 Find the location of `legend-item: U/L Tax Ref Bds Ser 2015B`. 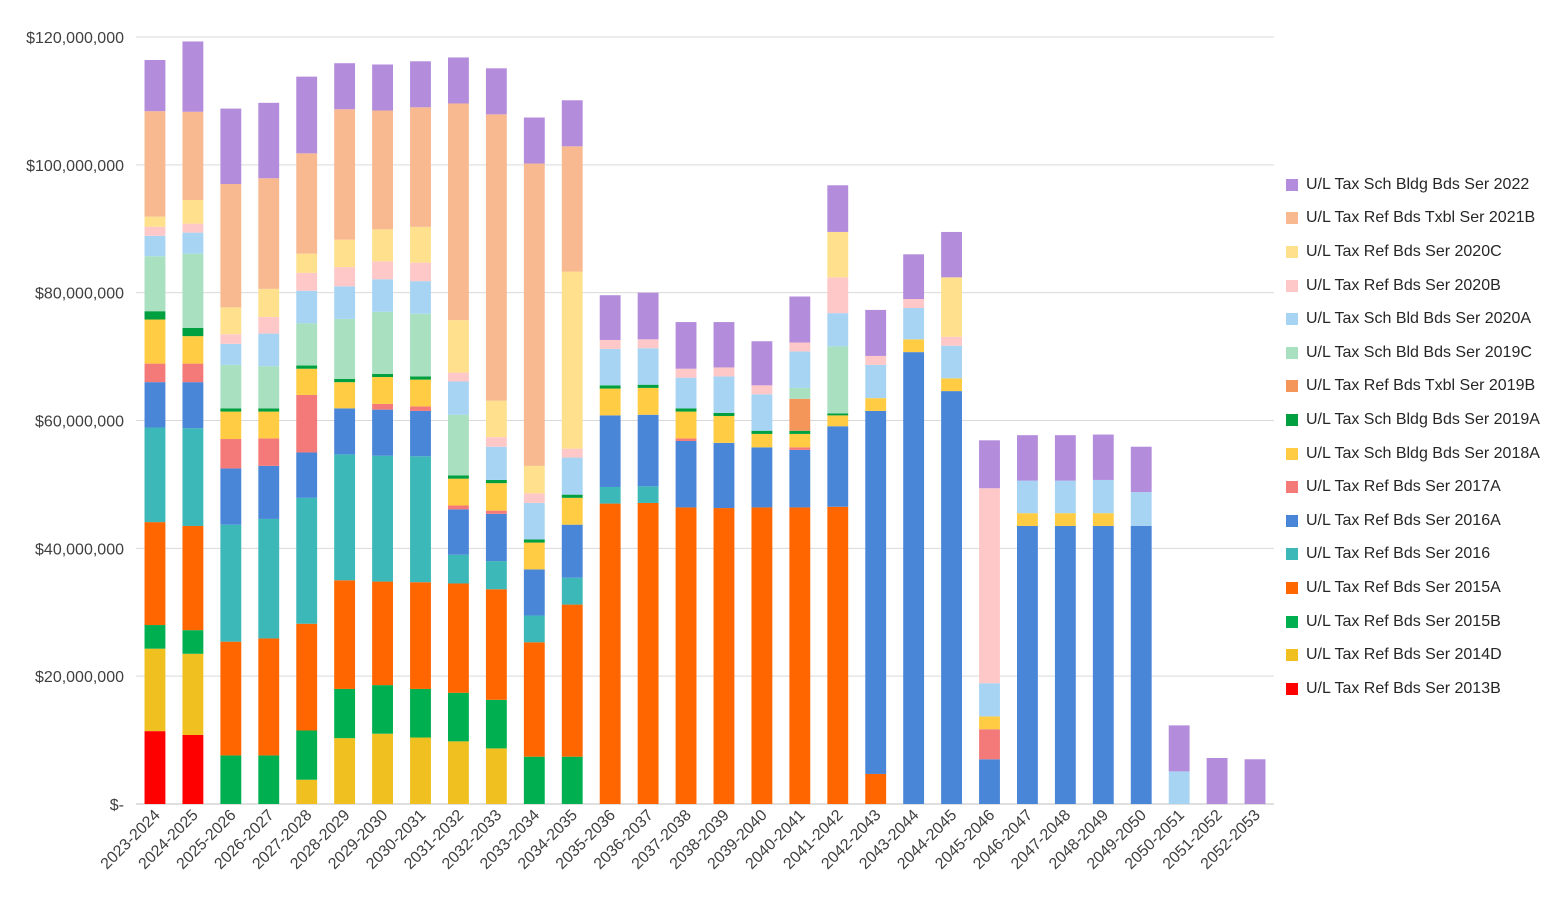

legend-item: U/L Tax Ref Bds Ser 2015B is located at coordinates (1413, 622).